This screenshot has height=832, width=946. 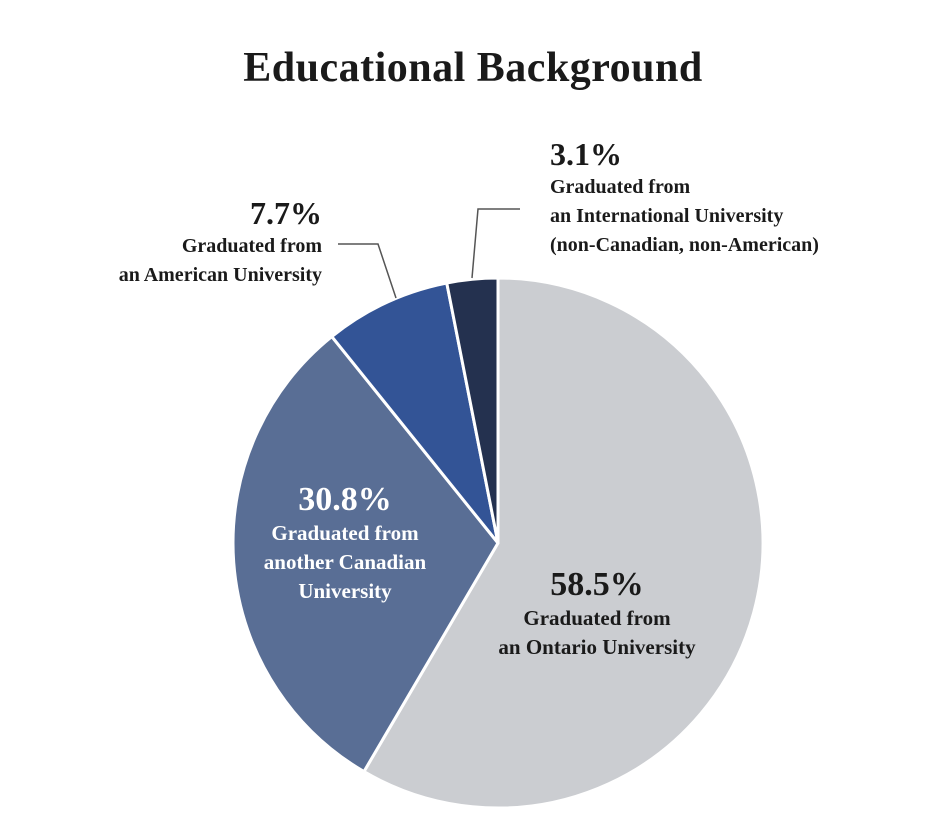 I want to click on slice-desc-label-4-line-3: (non-Canadian, non-American), so click(x=684, y=245).